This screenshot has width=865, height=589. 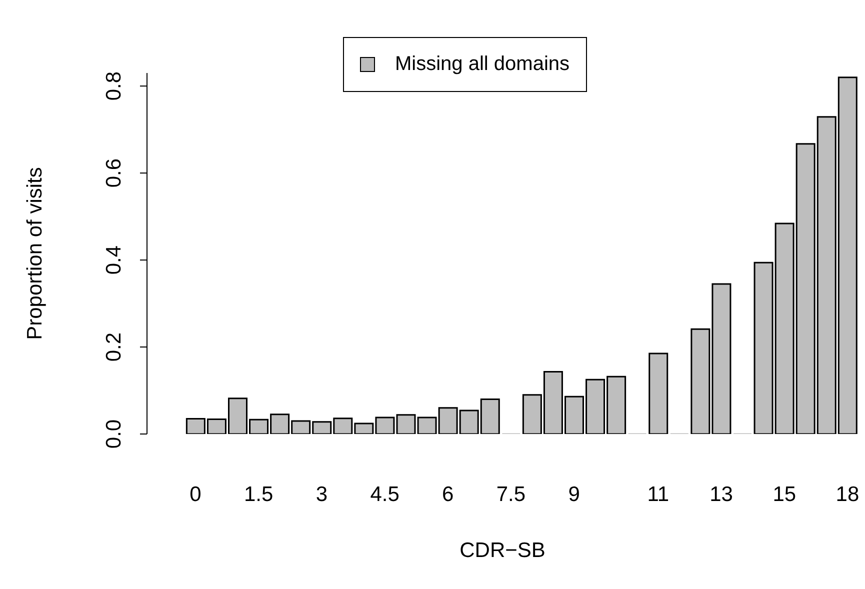 What do you see at coordinates (448, 494) in the screenshot?
I see `x-tick-label: 6` at bounding box center [448, 494].